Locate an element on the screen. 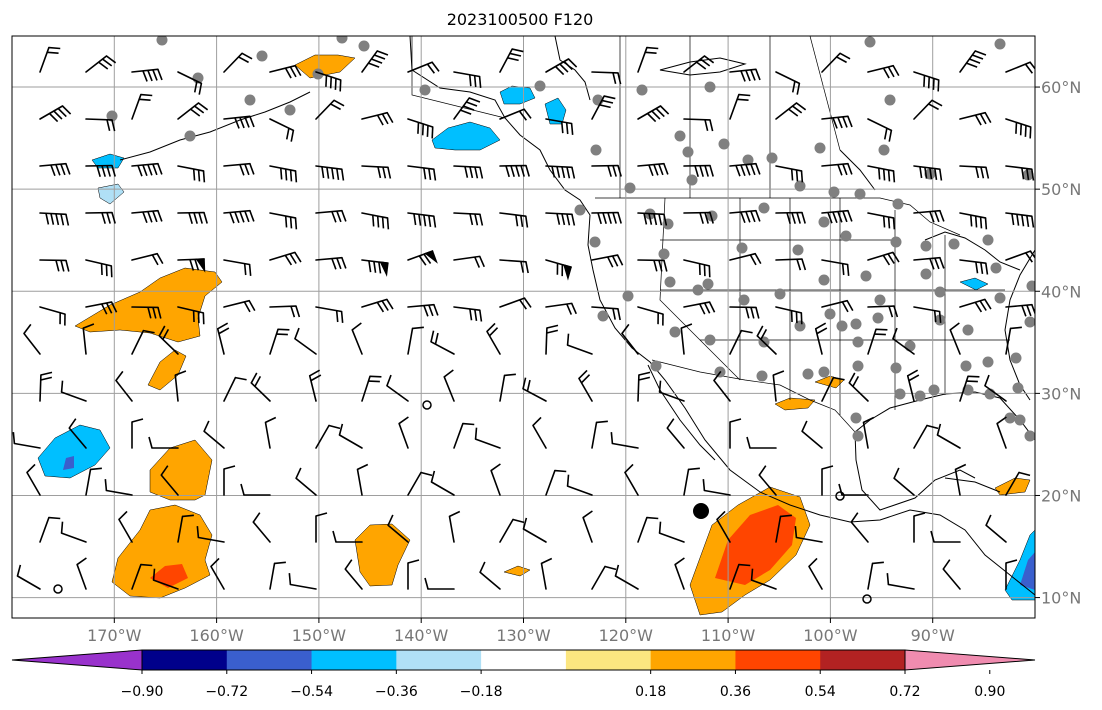  lat-tick-label: 30°N is located at coordinates (1061, 393).